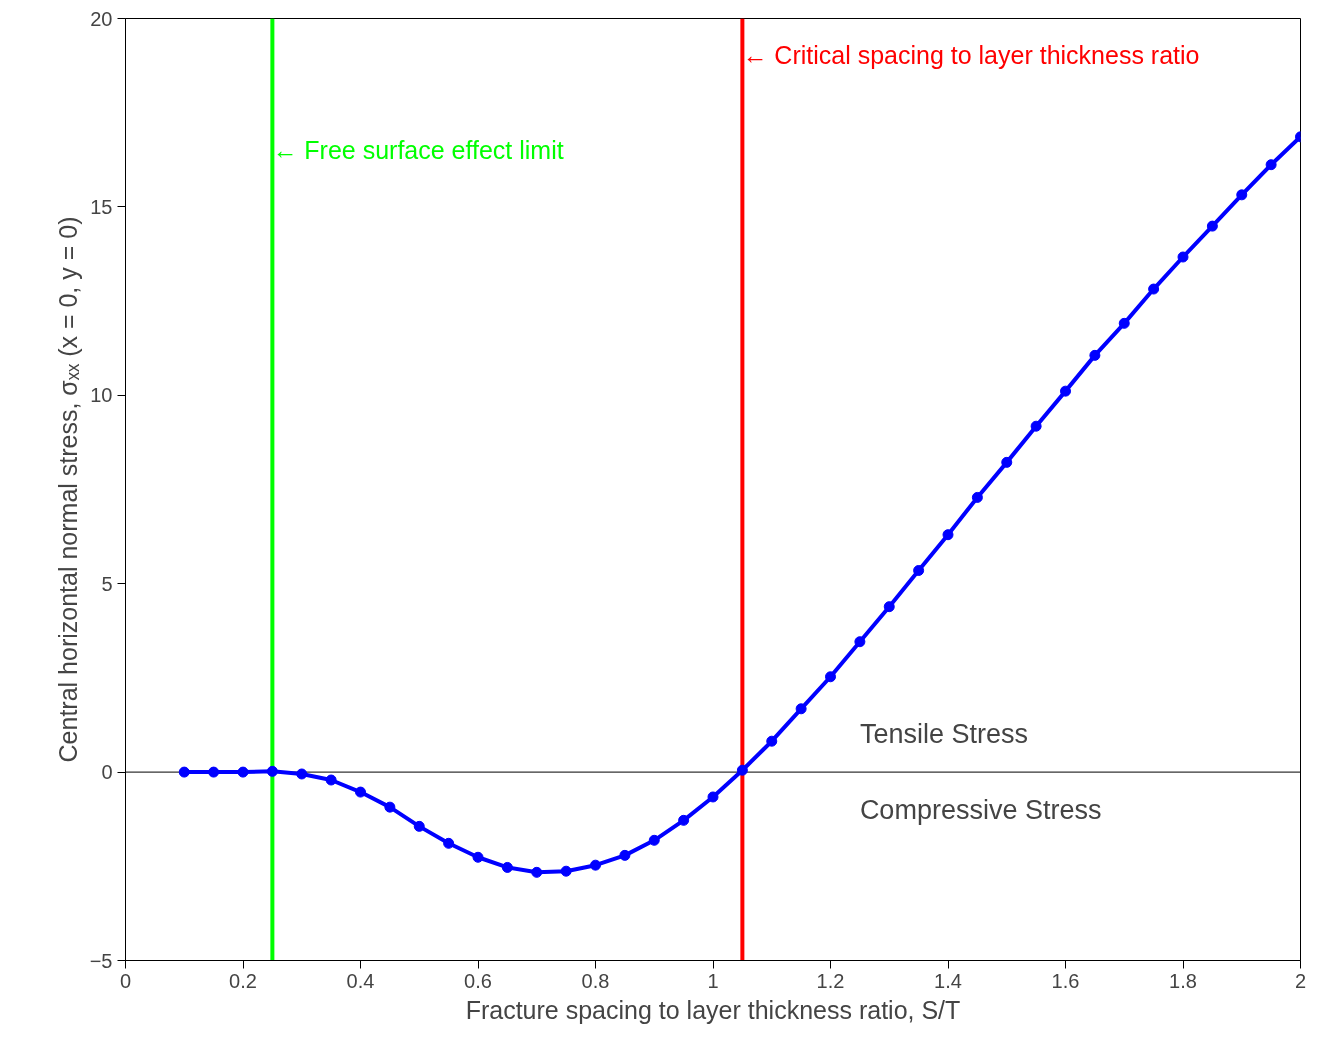  What do you see at coordinates (101, 395) in the screenshot?
I see `y-tick-label: 10` at bounding box center [101, 395].